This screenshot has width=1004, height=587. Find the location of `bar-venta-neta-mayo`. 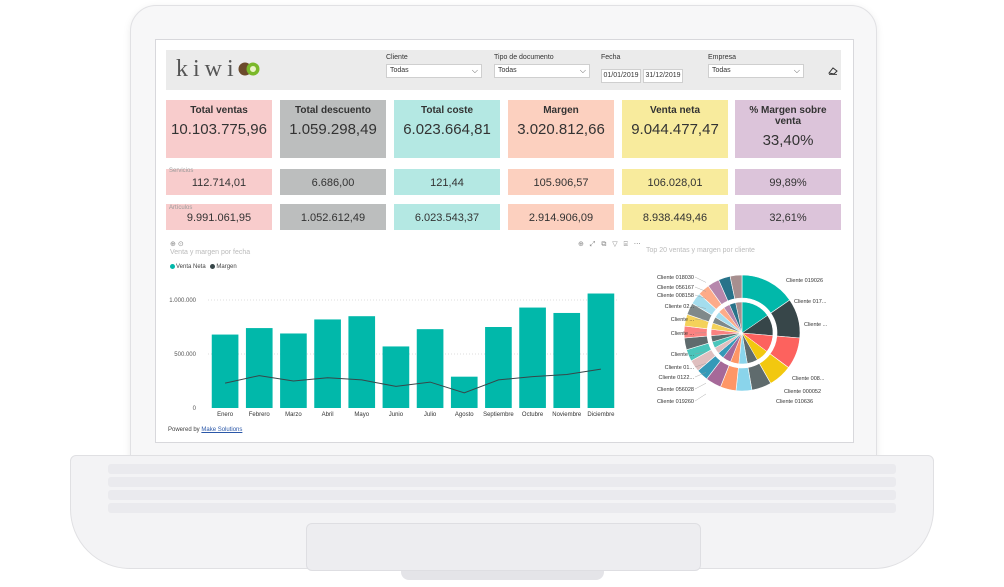

bar-venta-neta-mayo is located at coordinates (362, 362).